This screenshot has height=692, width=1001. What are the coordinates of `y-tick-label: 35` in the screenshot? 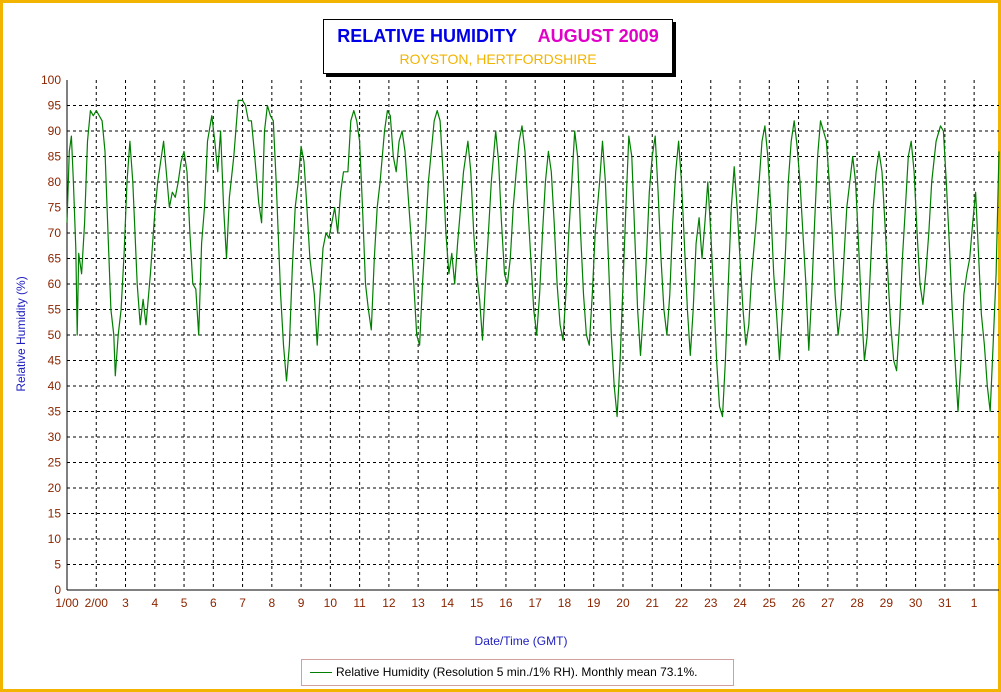 It's located at (55, 412).